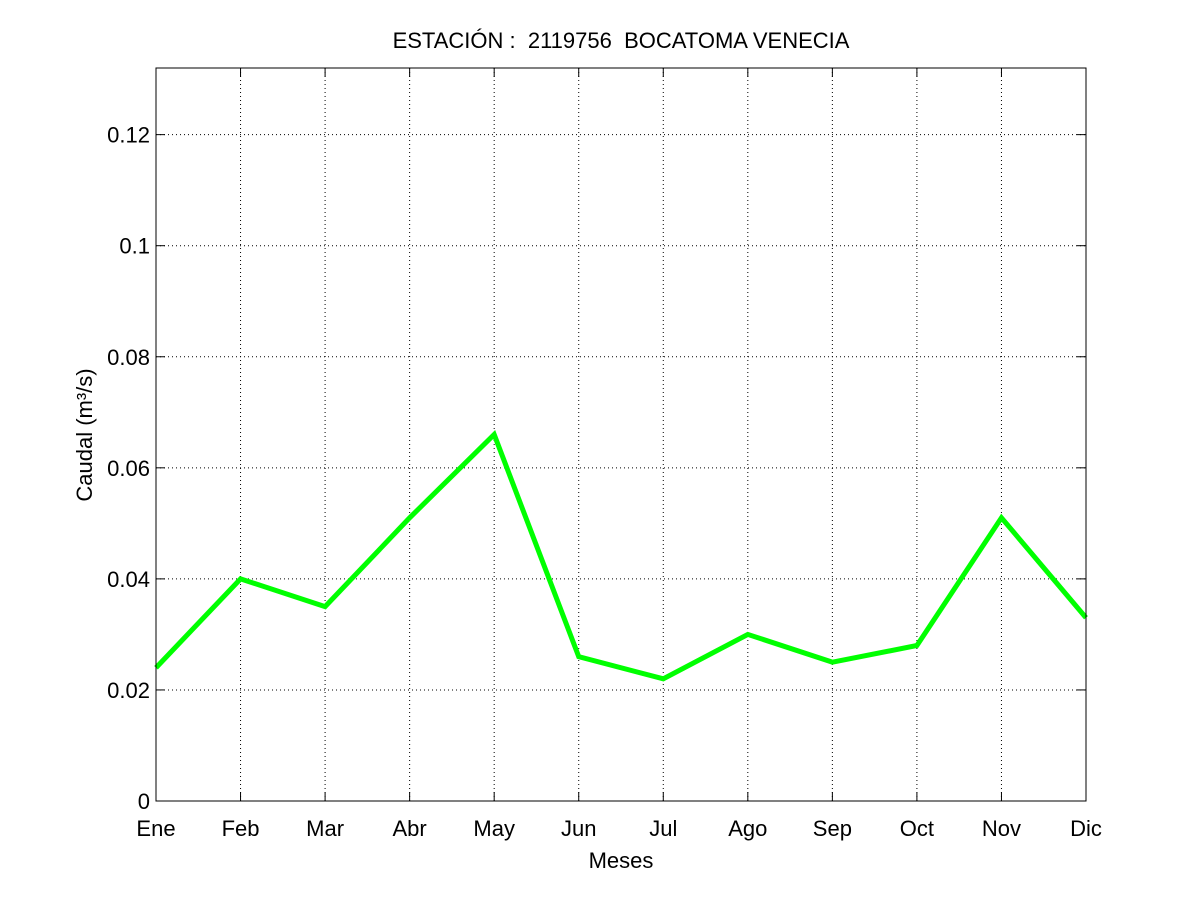  What do you see at coordinates (917, 828) in the screenshot?
I see `x-tick-label: Oct` at bounding box center [917, 828].